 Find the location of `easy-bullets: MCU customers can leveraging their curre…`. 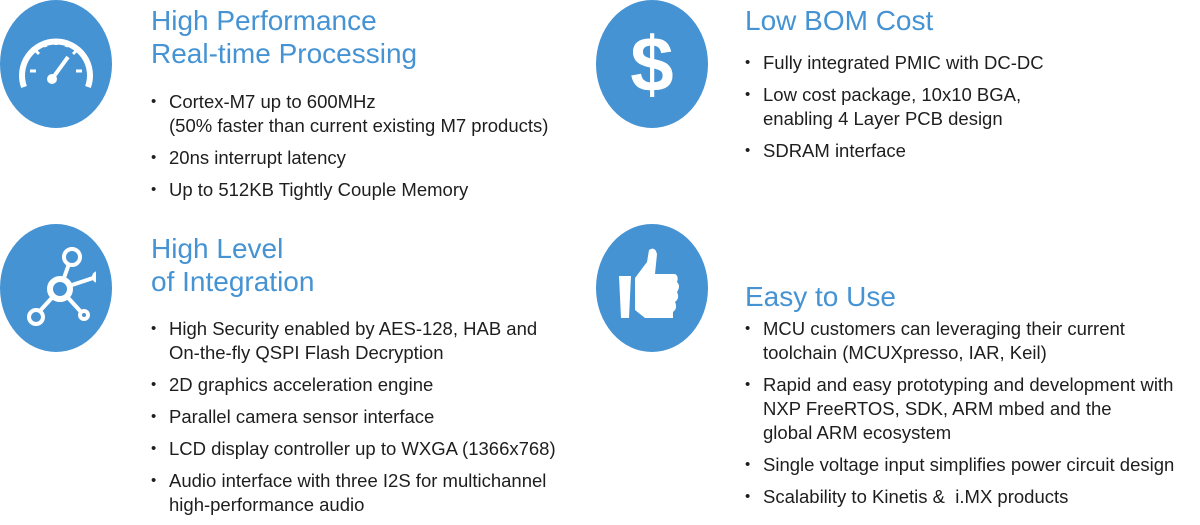

easy-bullets: MCU customers can leveraging their curre… is located at coordinates (959, 417).